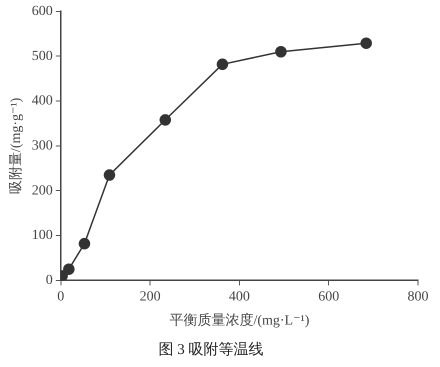 Image resolution: width=440 pixels, height=367 pixels. What do you see at coordinates (42, 236) in the screenshot?
I see `y-tick-label: 100` at bounding box center [42, 236].